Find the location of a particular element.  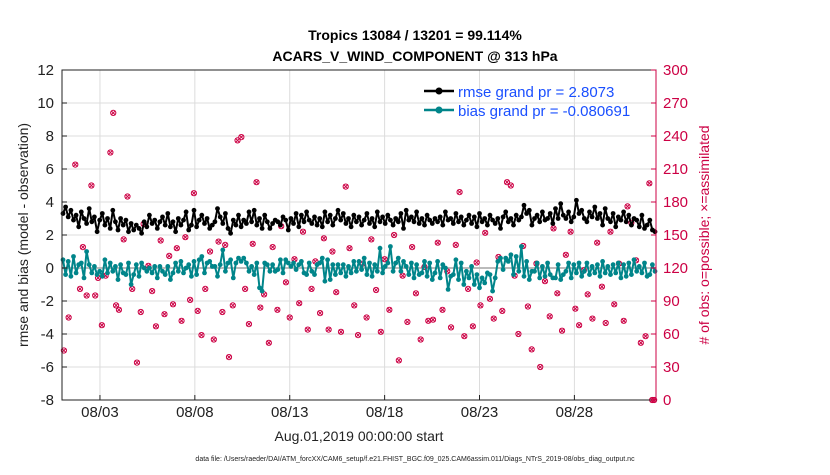

right-tick-label: 30 is located at coordinates (671, 367).